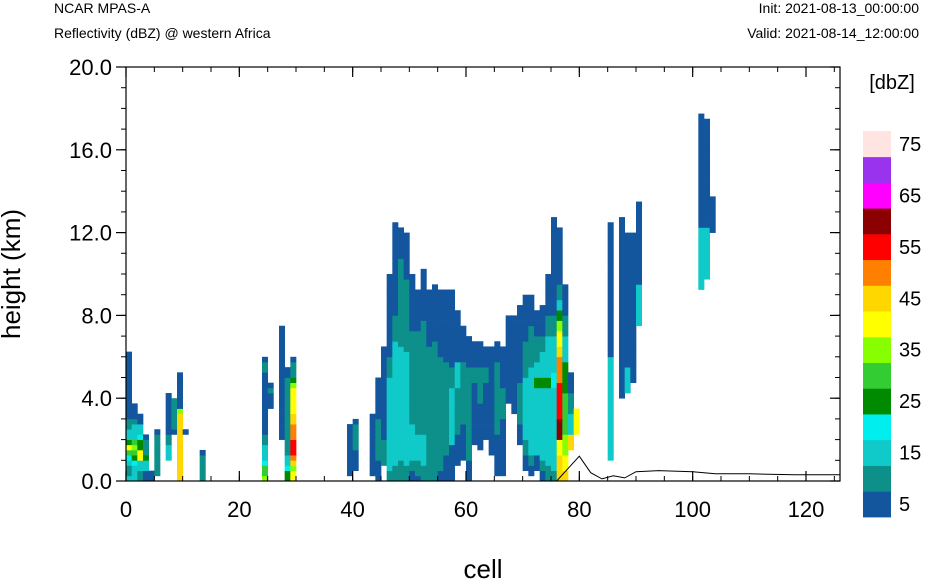  What do you see at coordinates (579, 509) in the screenshot?
I see `x-tick-label: 80` at bounding box center [579, 509].